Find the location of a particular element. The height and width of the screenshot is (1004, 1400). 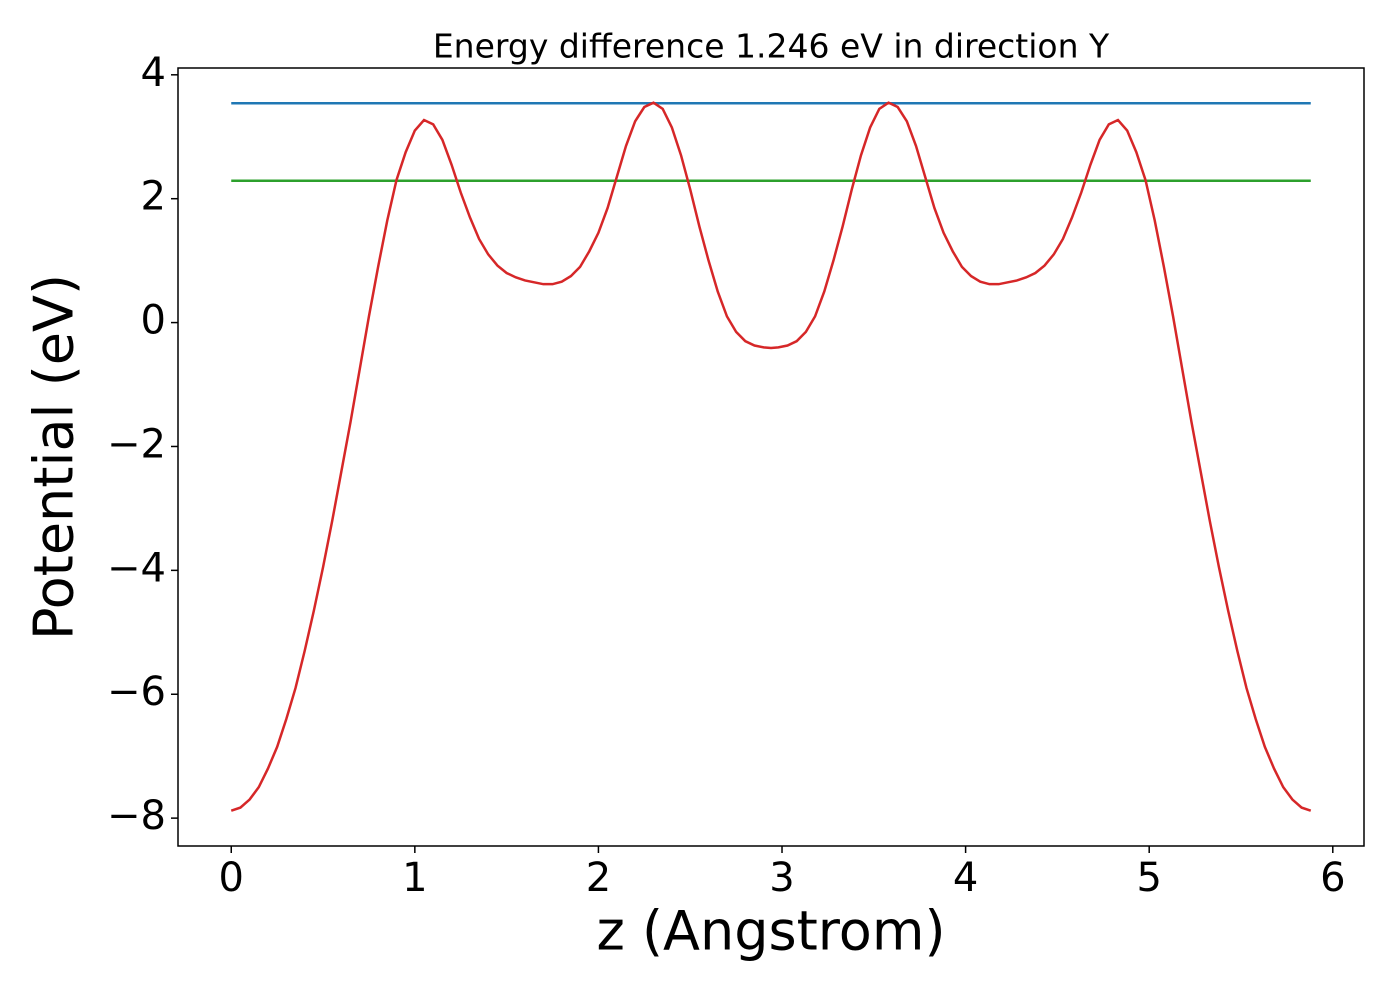

x-tick-label: 6 is located at coordinates (1332, 878).